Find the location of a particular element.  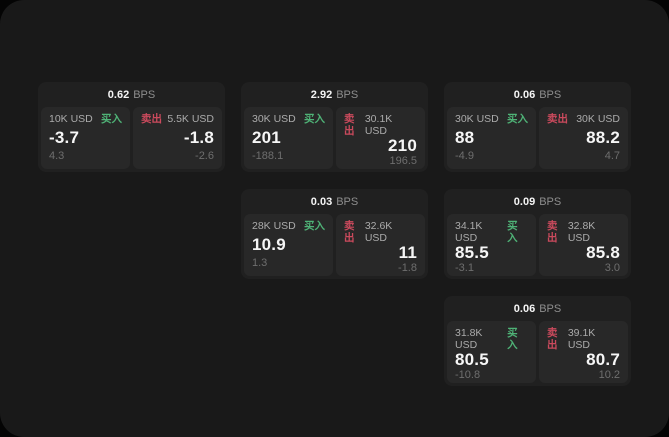

card-header: 0.62 BPS is located at coordinates (131, 94).